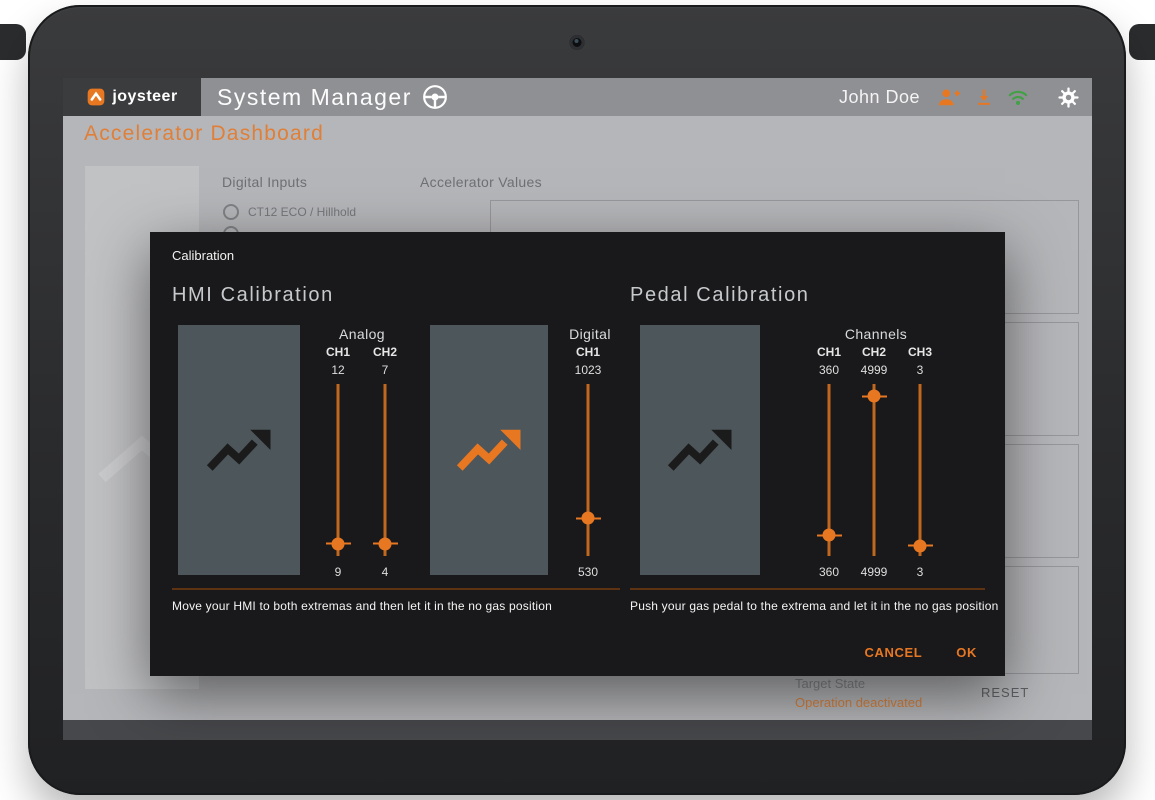 This screenshot has height=800, width=1155. What do you see at coordinates (830, 683) in the screenshot?
I see `target-state-label: Target State` at bounding box center [830, 683].